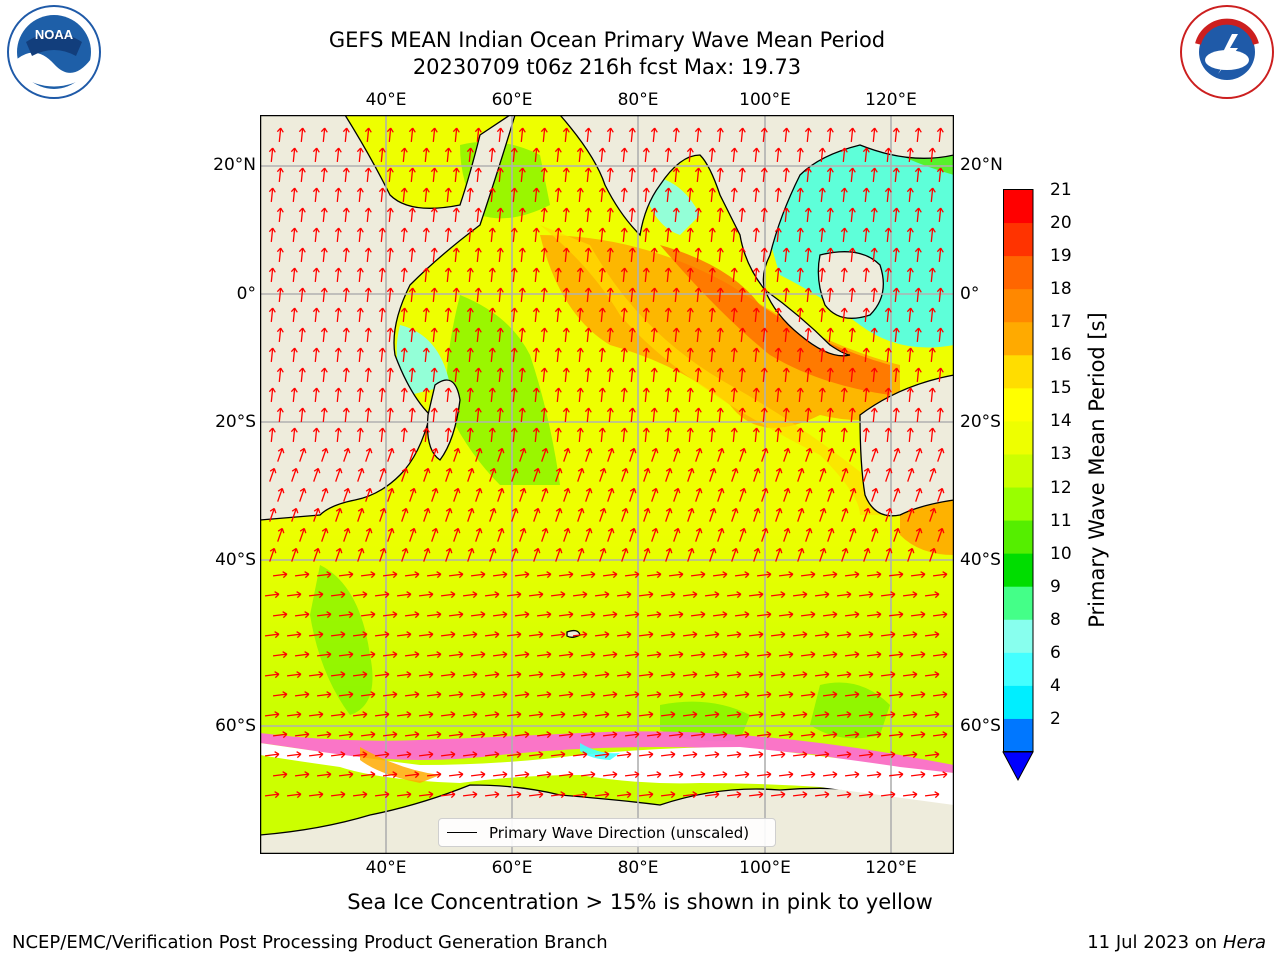 The image size is (1280, 960). Describe the element at coordinates (1061, 289) in the screenshot. I see `colorbar-tick-label: 18` at that location.